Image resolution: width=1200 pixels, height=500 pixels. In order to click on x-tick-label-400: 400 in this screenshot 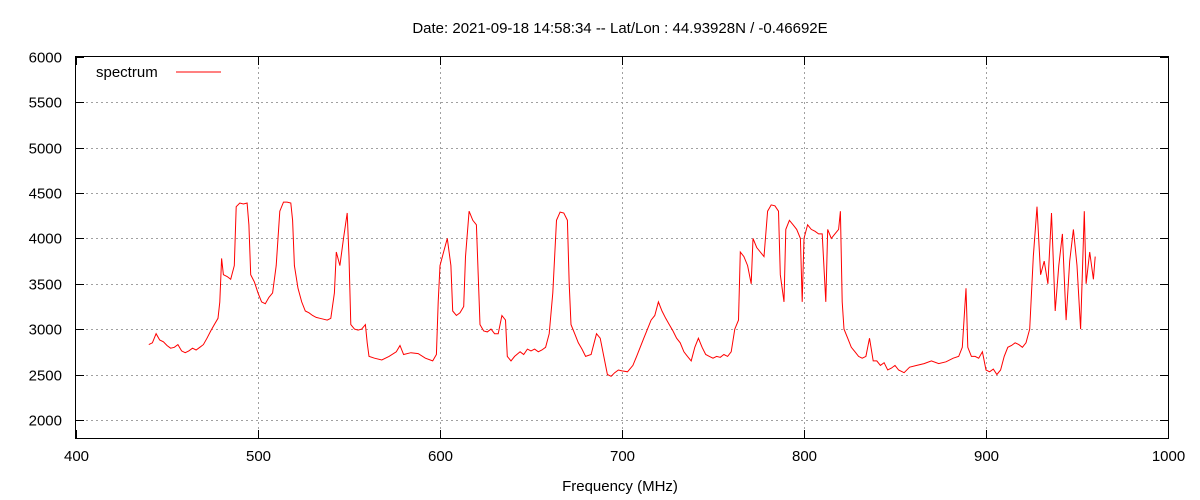, I will do `click(76, 456)`.